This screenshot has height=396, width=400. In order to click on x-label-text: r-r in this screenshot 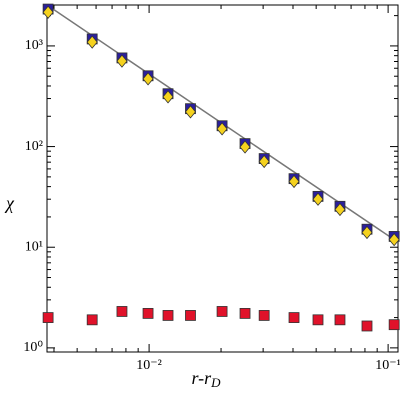, I will do `click(201, 378)`.